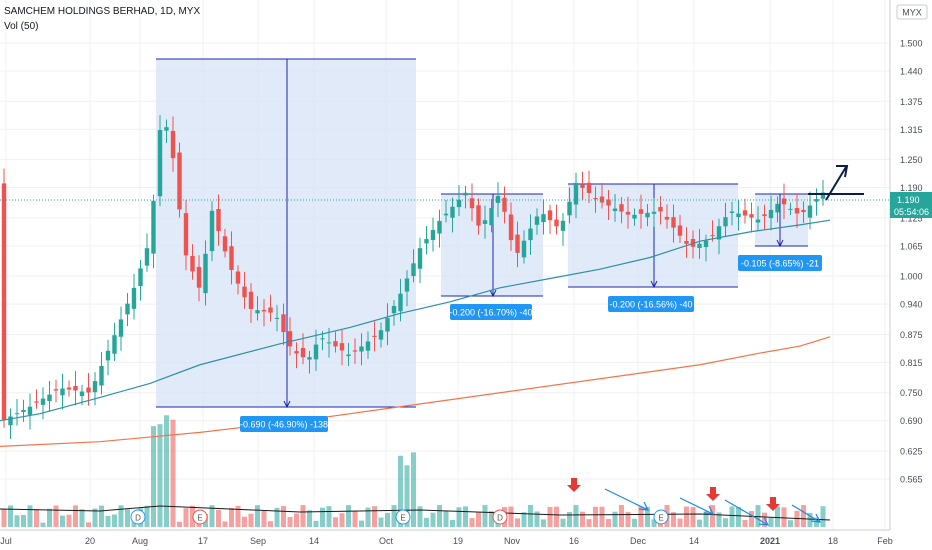 This screenshot has width=932, height=550. I want to click on time-tick-label: Jul, so click(6, 541).